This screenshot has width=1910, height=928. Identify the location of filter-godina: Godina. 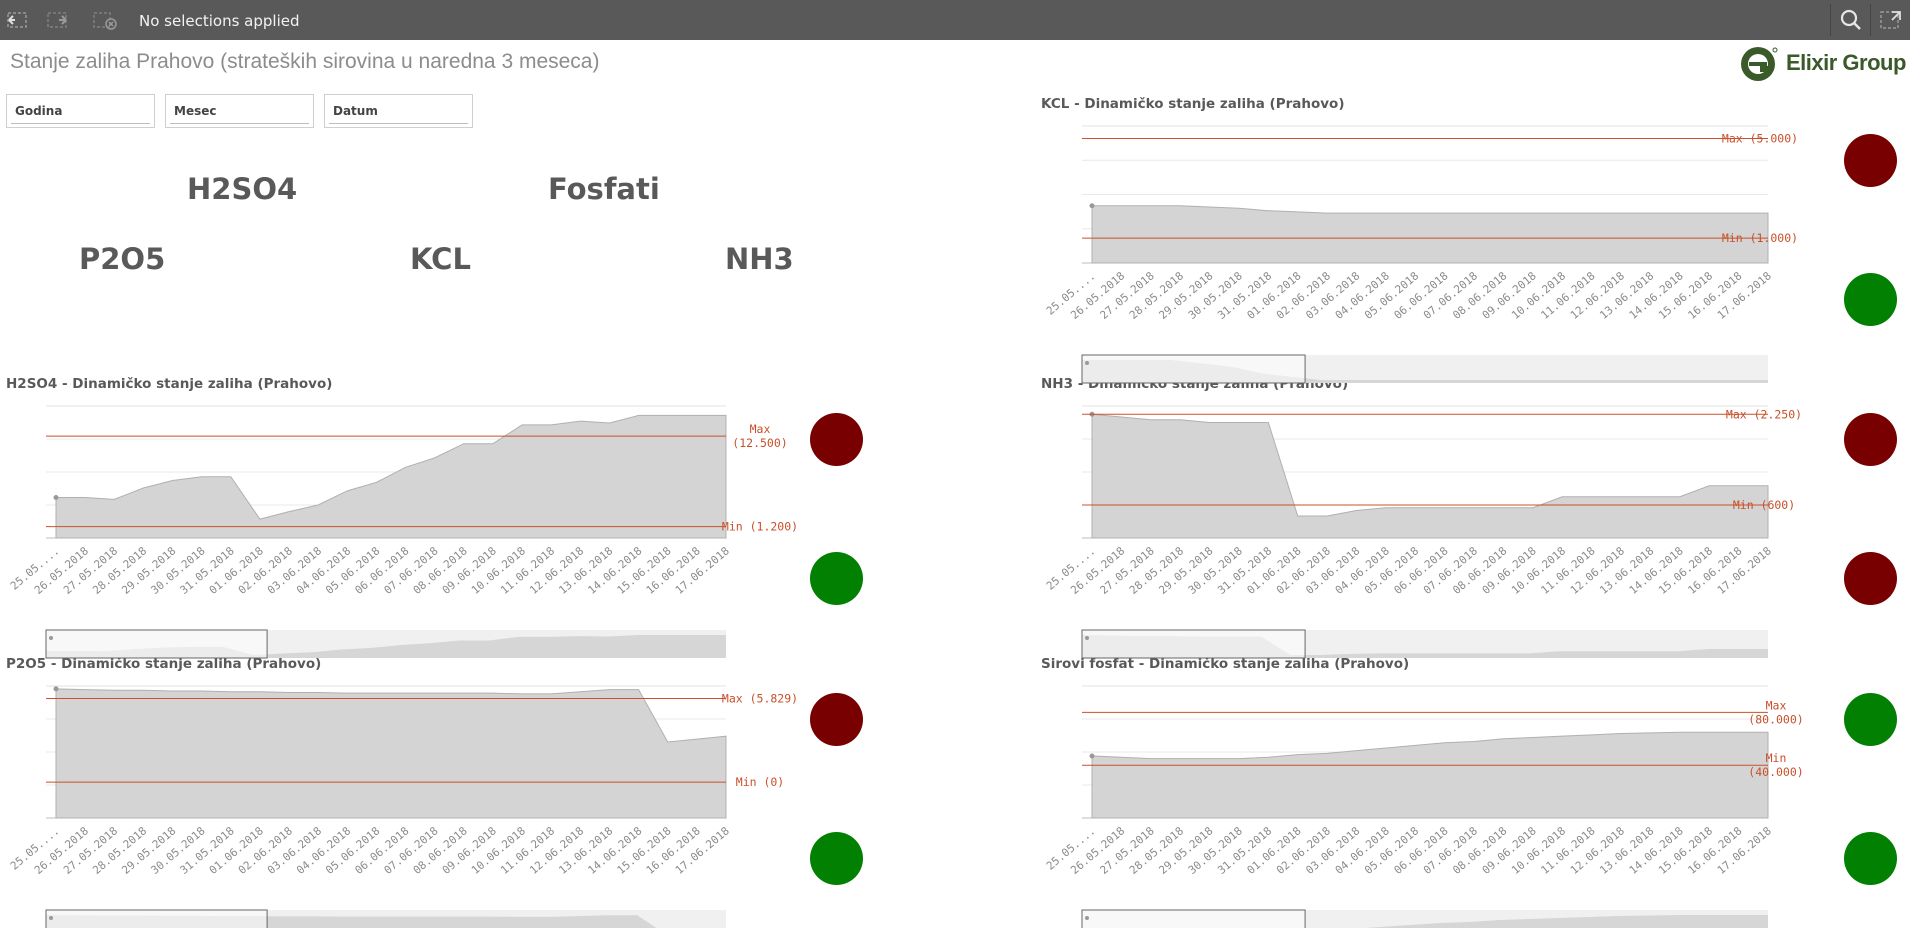
(80, 111).